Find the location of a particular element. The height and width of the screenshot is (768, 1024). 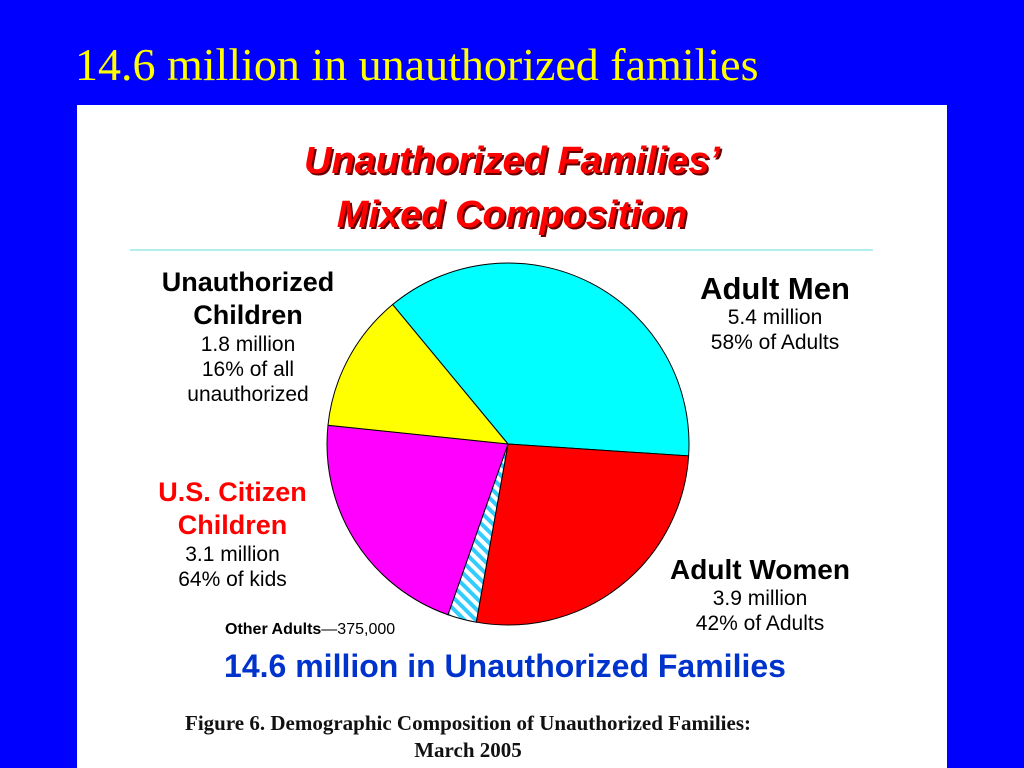

value-label: —375,000 is located at coordinates (358, 629).